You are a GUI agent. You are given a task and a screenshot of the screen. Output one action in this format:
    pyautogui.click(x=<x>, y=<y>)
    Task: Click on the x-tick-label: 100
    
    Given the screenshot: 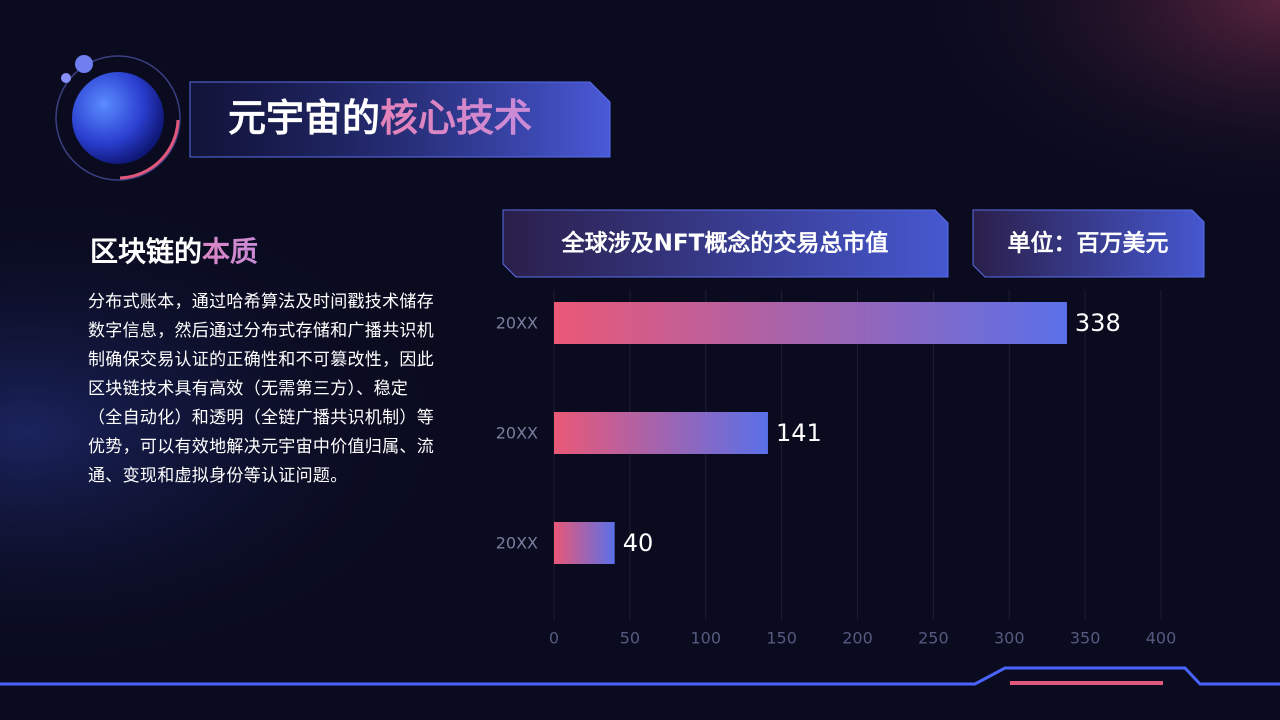 What is the action you would take?
    pyautogui.click(x=705, y=638)
    